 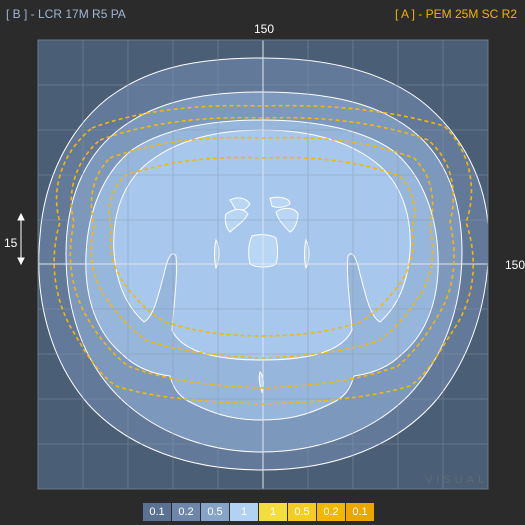 I want to click on hotspot-b-mid-left, so click(x=236, y=221).